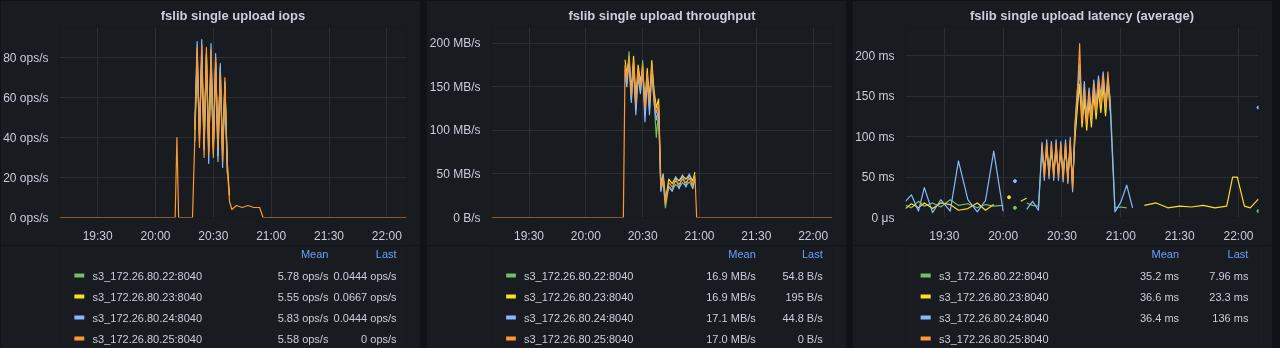 The height and width of the screenshot is (348, 1280). What do you see at coordinates (26, 57) in the screenshot?
I see `y-tick-label: 80 ops/s` at bounding box center [26, 57].